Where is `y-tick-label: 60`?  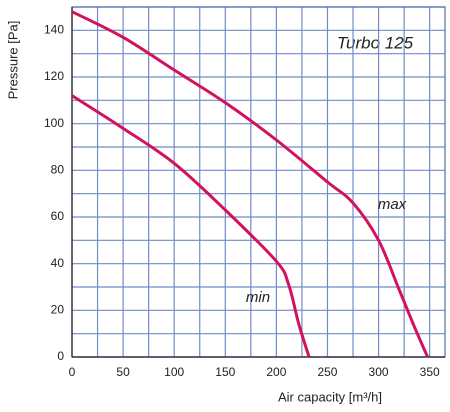
y-tick-label: 60 is located at coordinates (58, 216).